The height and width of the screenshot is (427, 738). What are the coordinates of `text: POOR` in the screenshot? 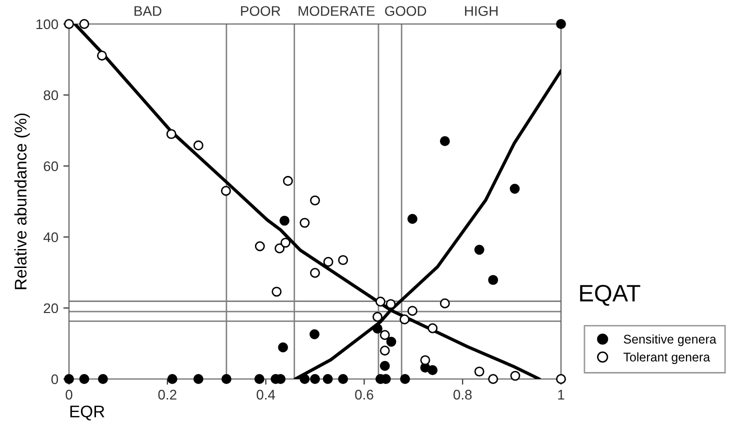 It's located at (260, 11).